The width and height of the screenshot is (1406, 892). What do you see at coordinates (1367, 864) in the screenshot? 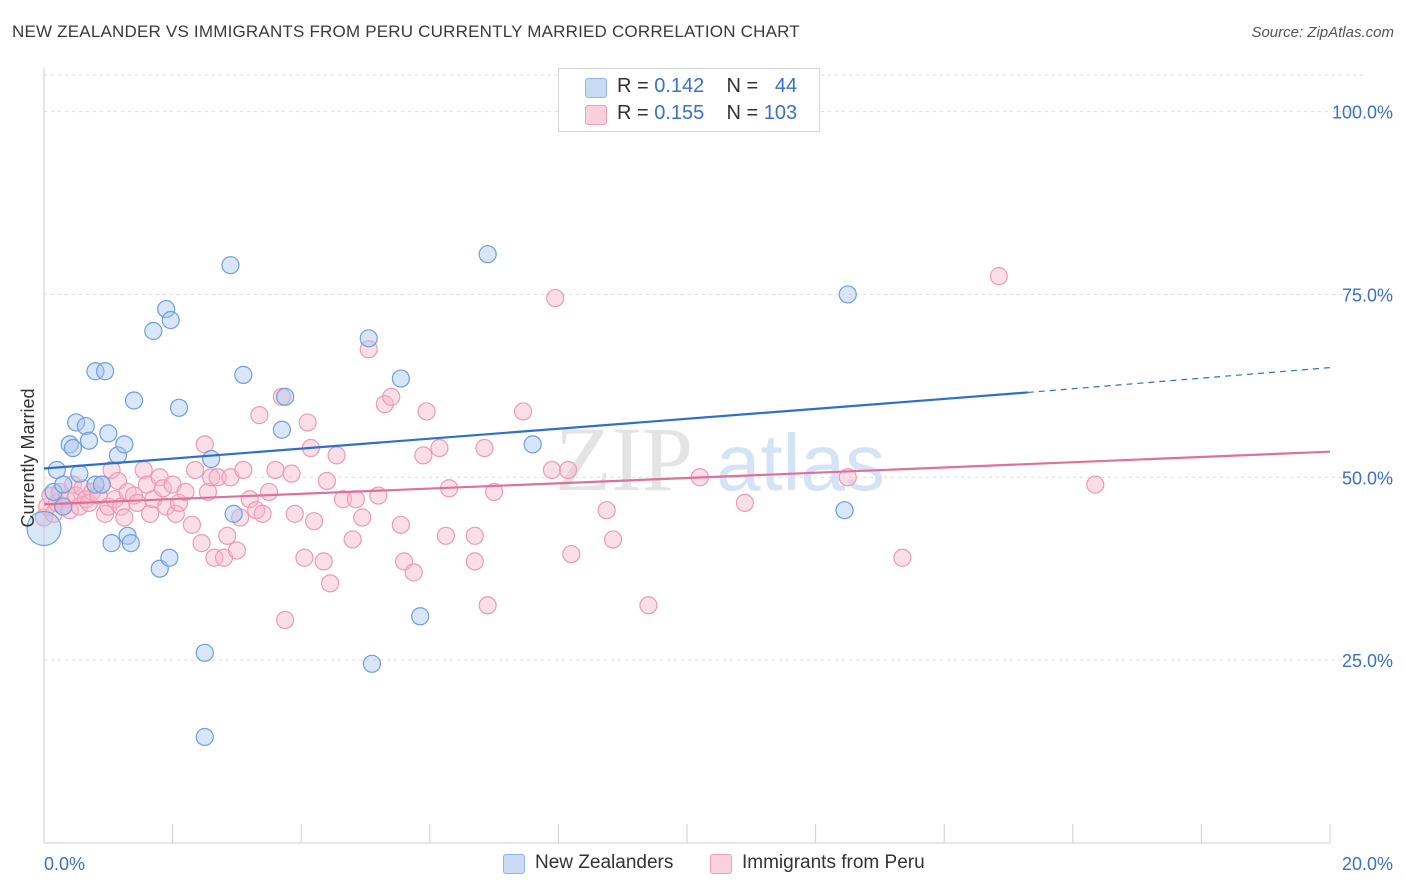
I see `x-tick-label-max: 20.0%` at bounding box center [1367, 864].